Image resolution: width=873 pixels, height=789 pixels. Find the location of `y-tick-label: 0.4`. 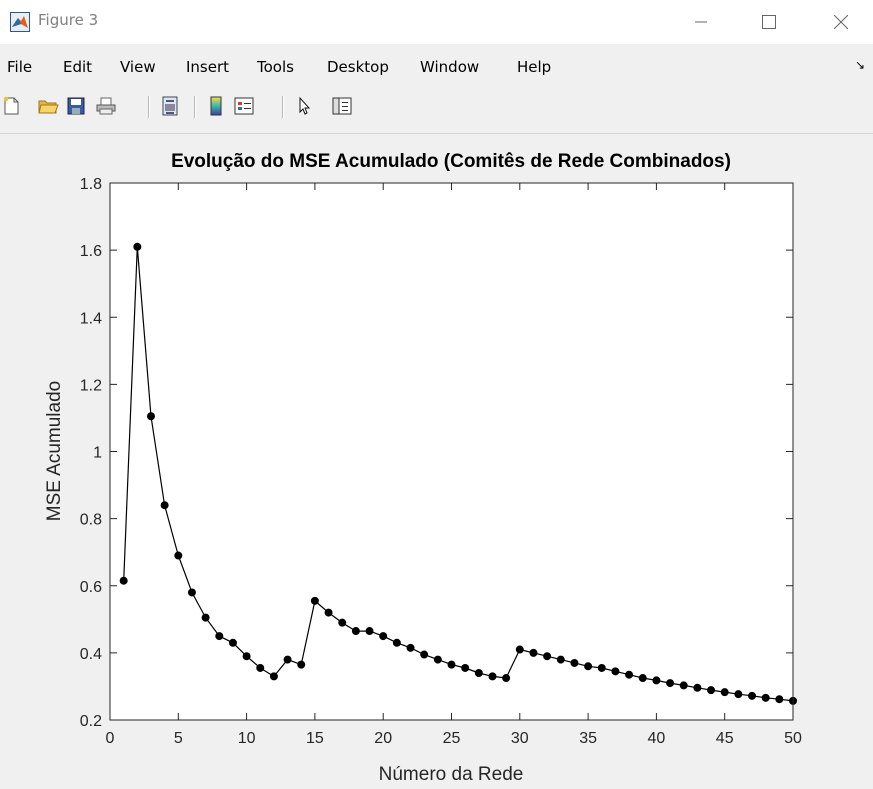

y-tick-label: 0.4 is located at coordinates (91, 654).